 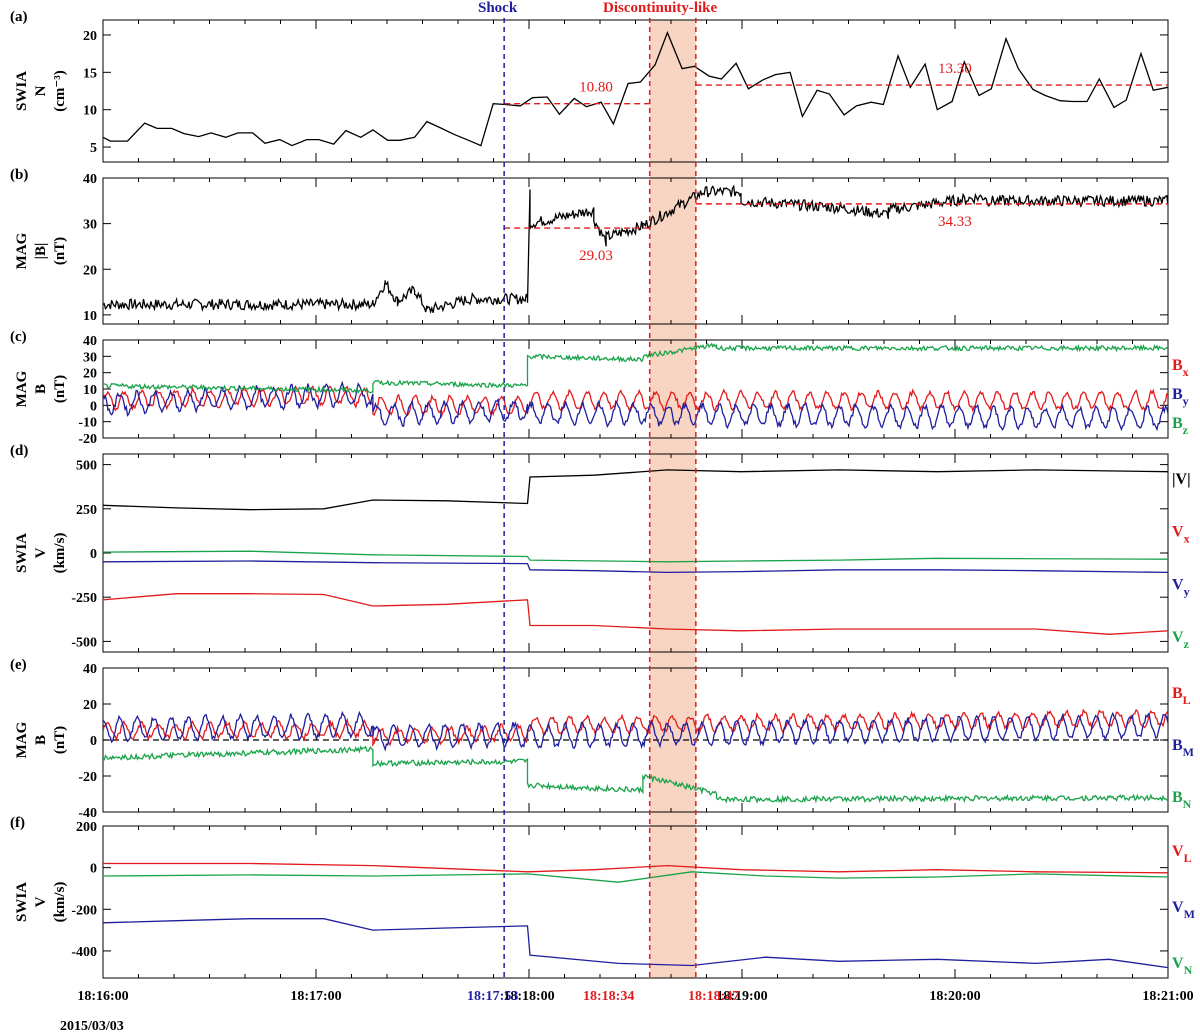 What do you see at coordinates (1181, 696) in the screenshot?
I see `legend-entry: BL` at bounding box center [1181, 696].